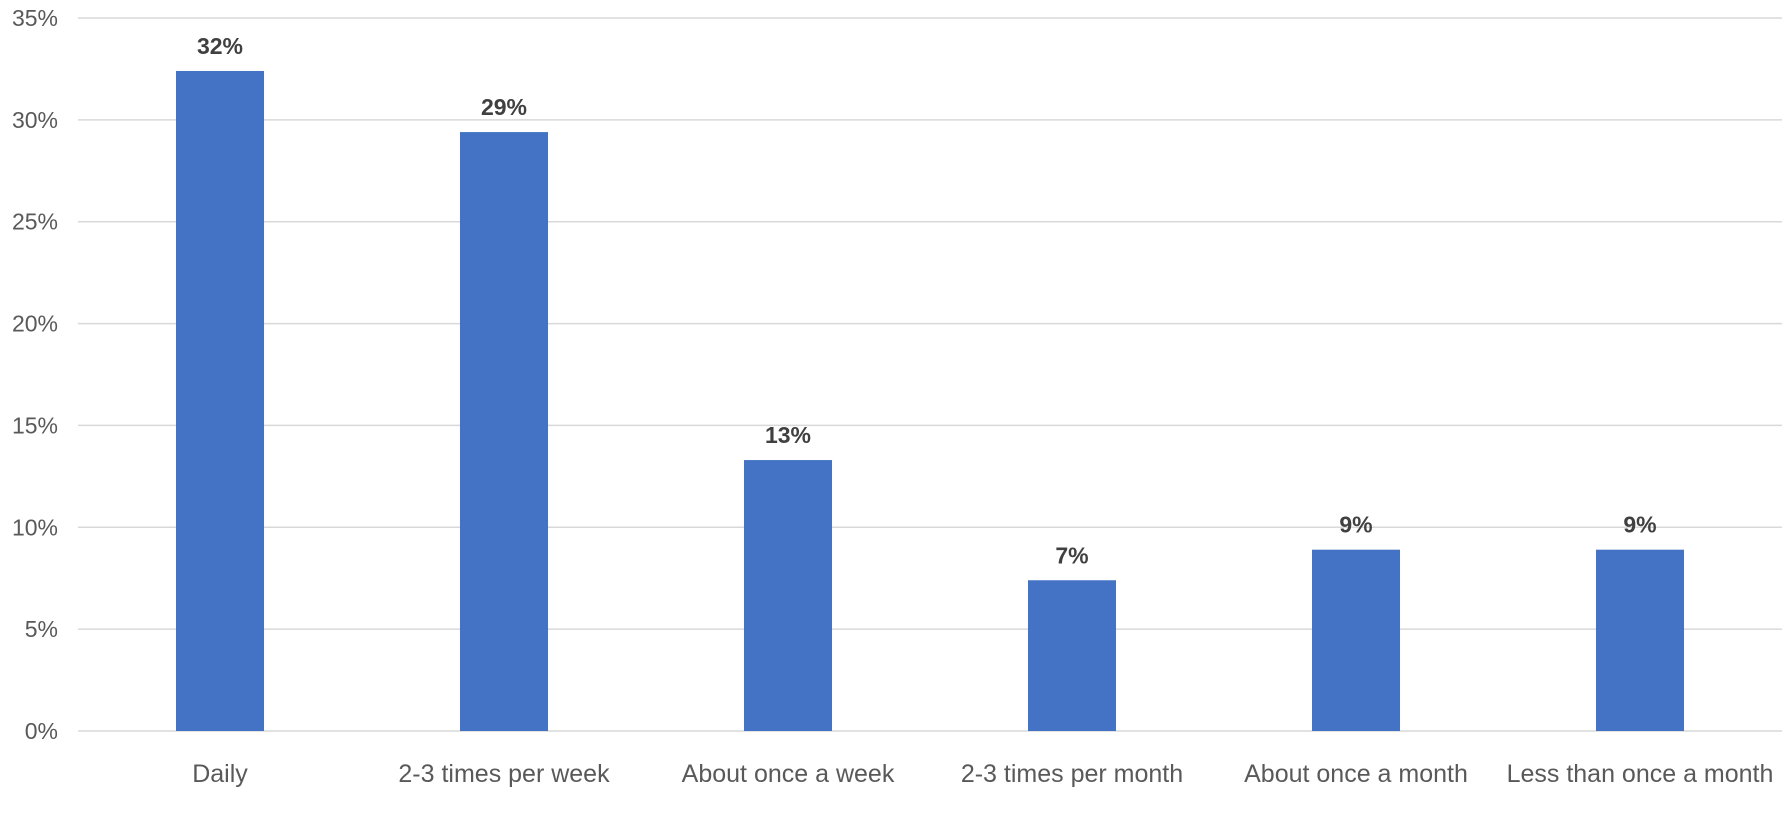  What do you see at coordinates (41, 629) in the screenshot?
I see `y-tick-label: 5%` at bounding box center [41, 629].